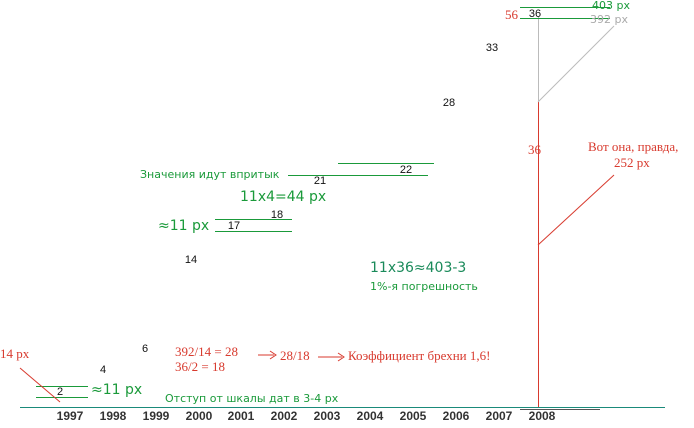  Describe the element at coordinates (241, 416) in the screenshot. I see `year: 2001` at that location.